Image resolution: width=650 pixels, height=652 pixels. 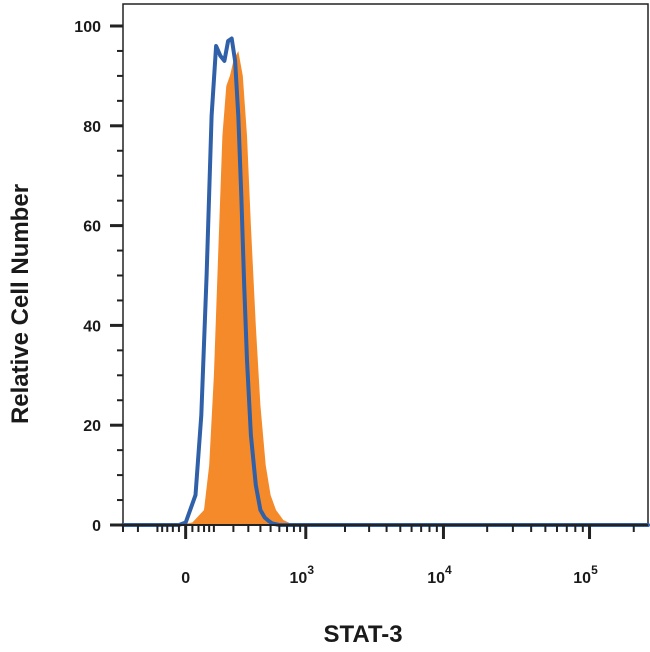 I want to click on x-tick-label: 10⁵, so click(x=585, y=575).